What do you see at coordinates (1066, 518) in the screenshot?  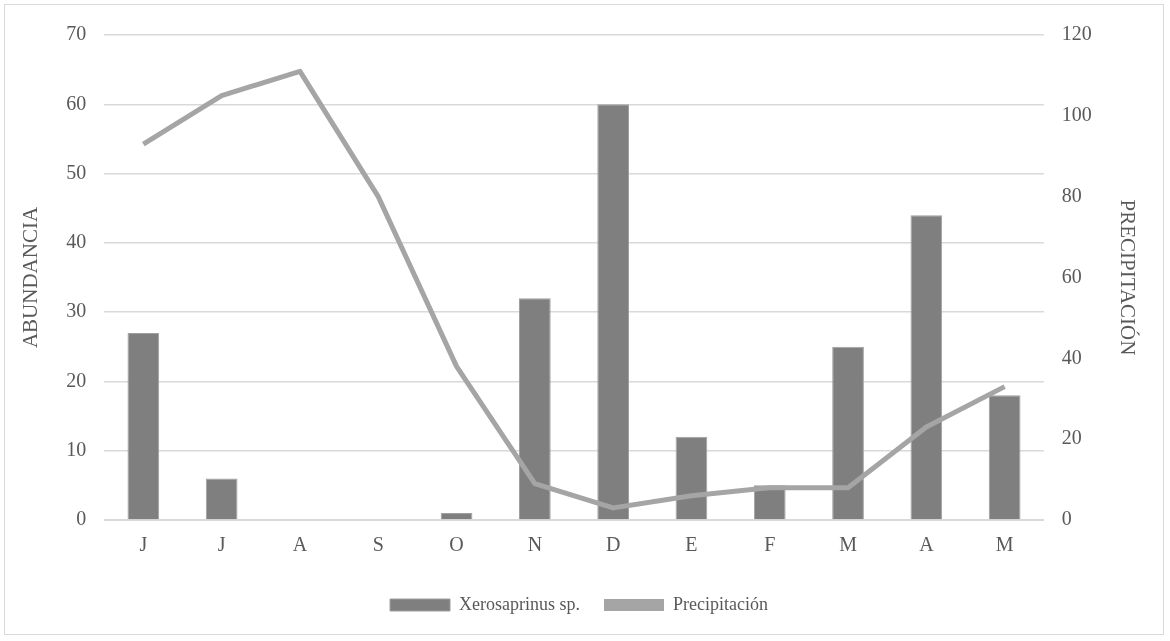 I see `y2-tick-label: 0` at bounding box center [1066, 518].